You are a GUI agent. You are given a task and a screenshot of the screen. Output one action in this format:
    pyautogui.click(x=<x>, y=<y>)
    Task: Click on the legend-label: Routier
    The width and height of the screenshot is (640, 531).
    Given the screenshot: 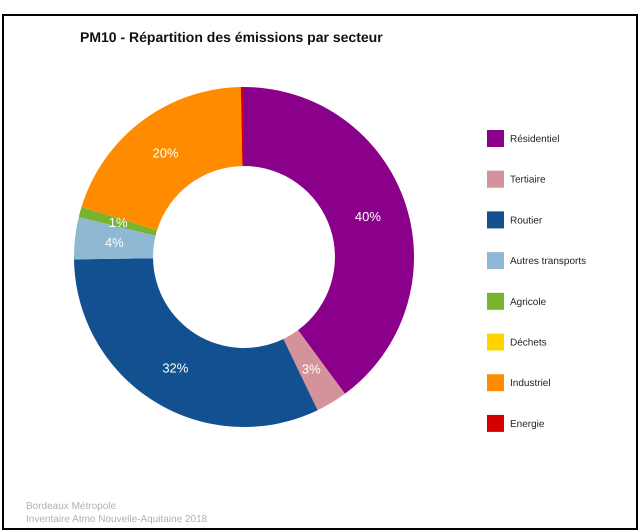 What is the action you would take?
    pyautogui.click(x=526, y=220)
    